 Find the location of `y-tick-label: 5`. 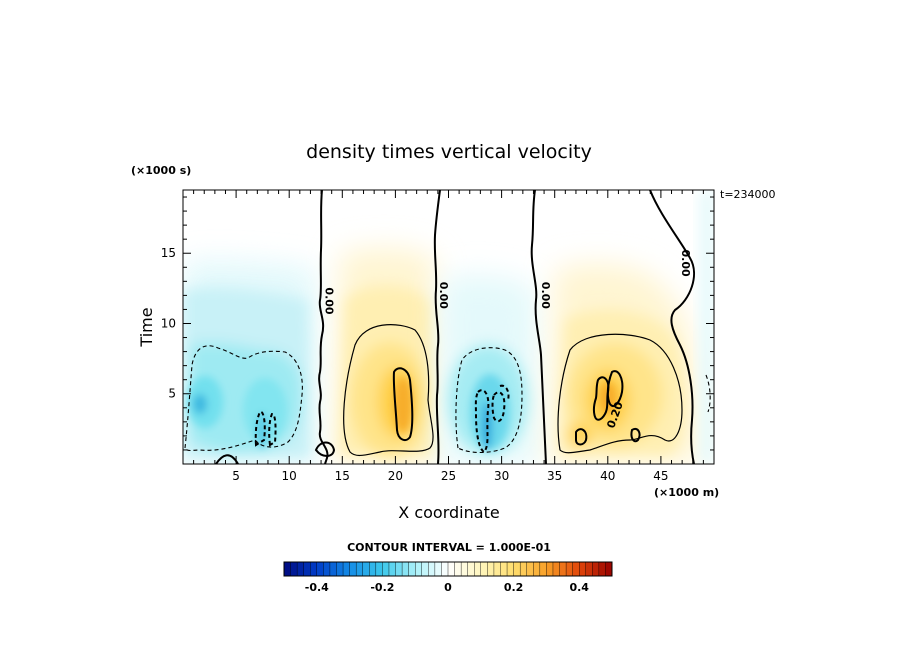

y-tick-label: 5 is located at coordinates (172, 394).